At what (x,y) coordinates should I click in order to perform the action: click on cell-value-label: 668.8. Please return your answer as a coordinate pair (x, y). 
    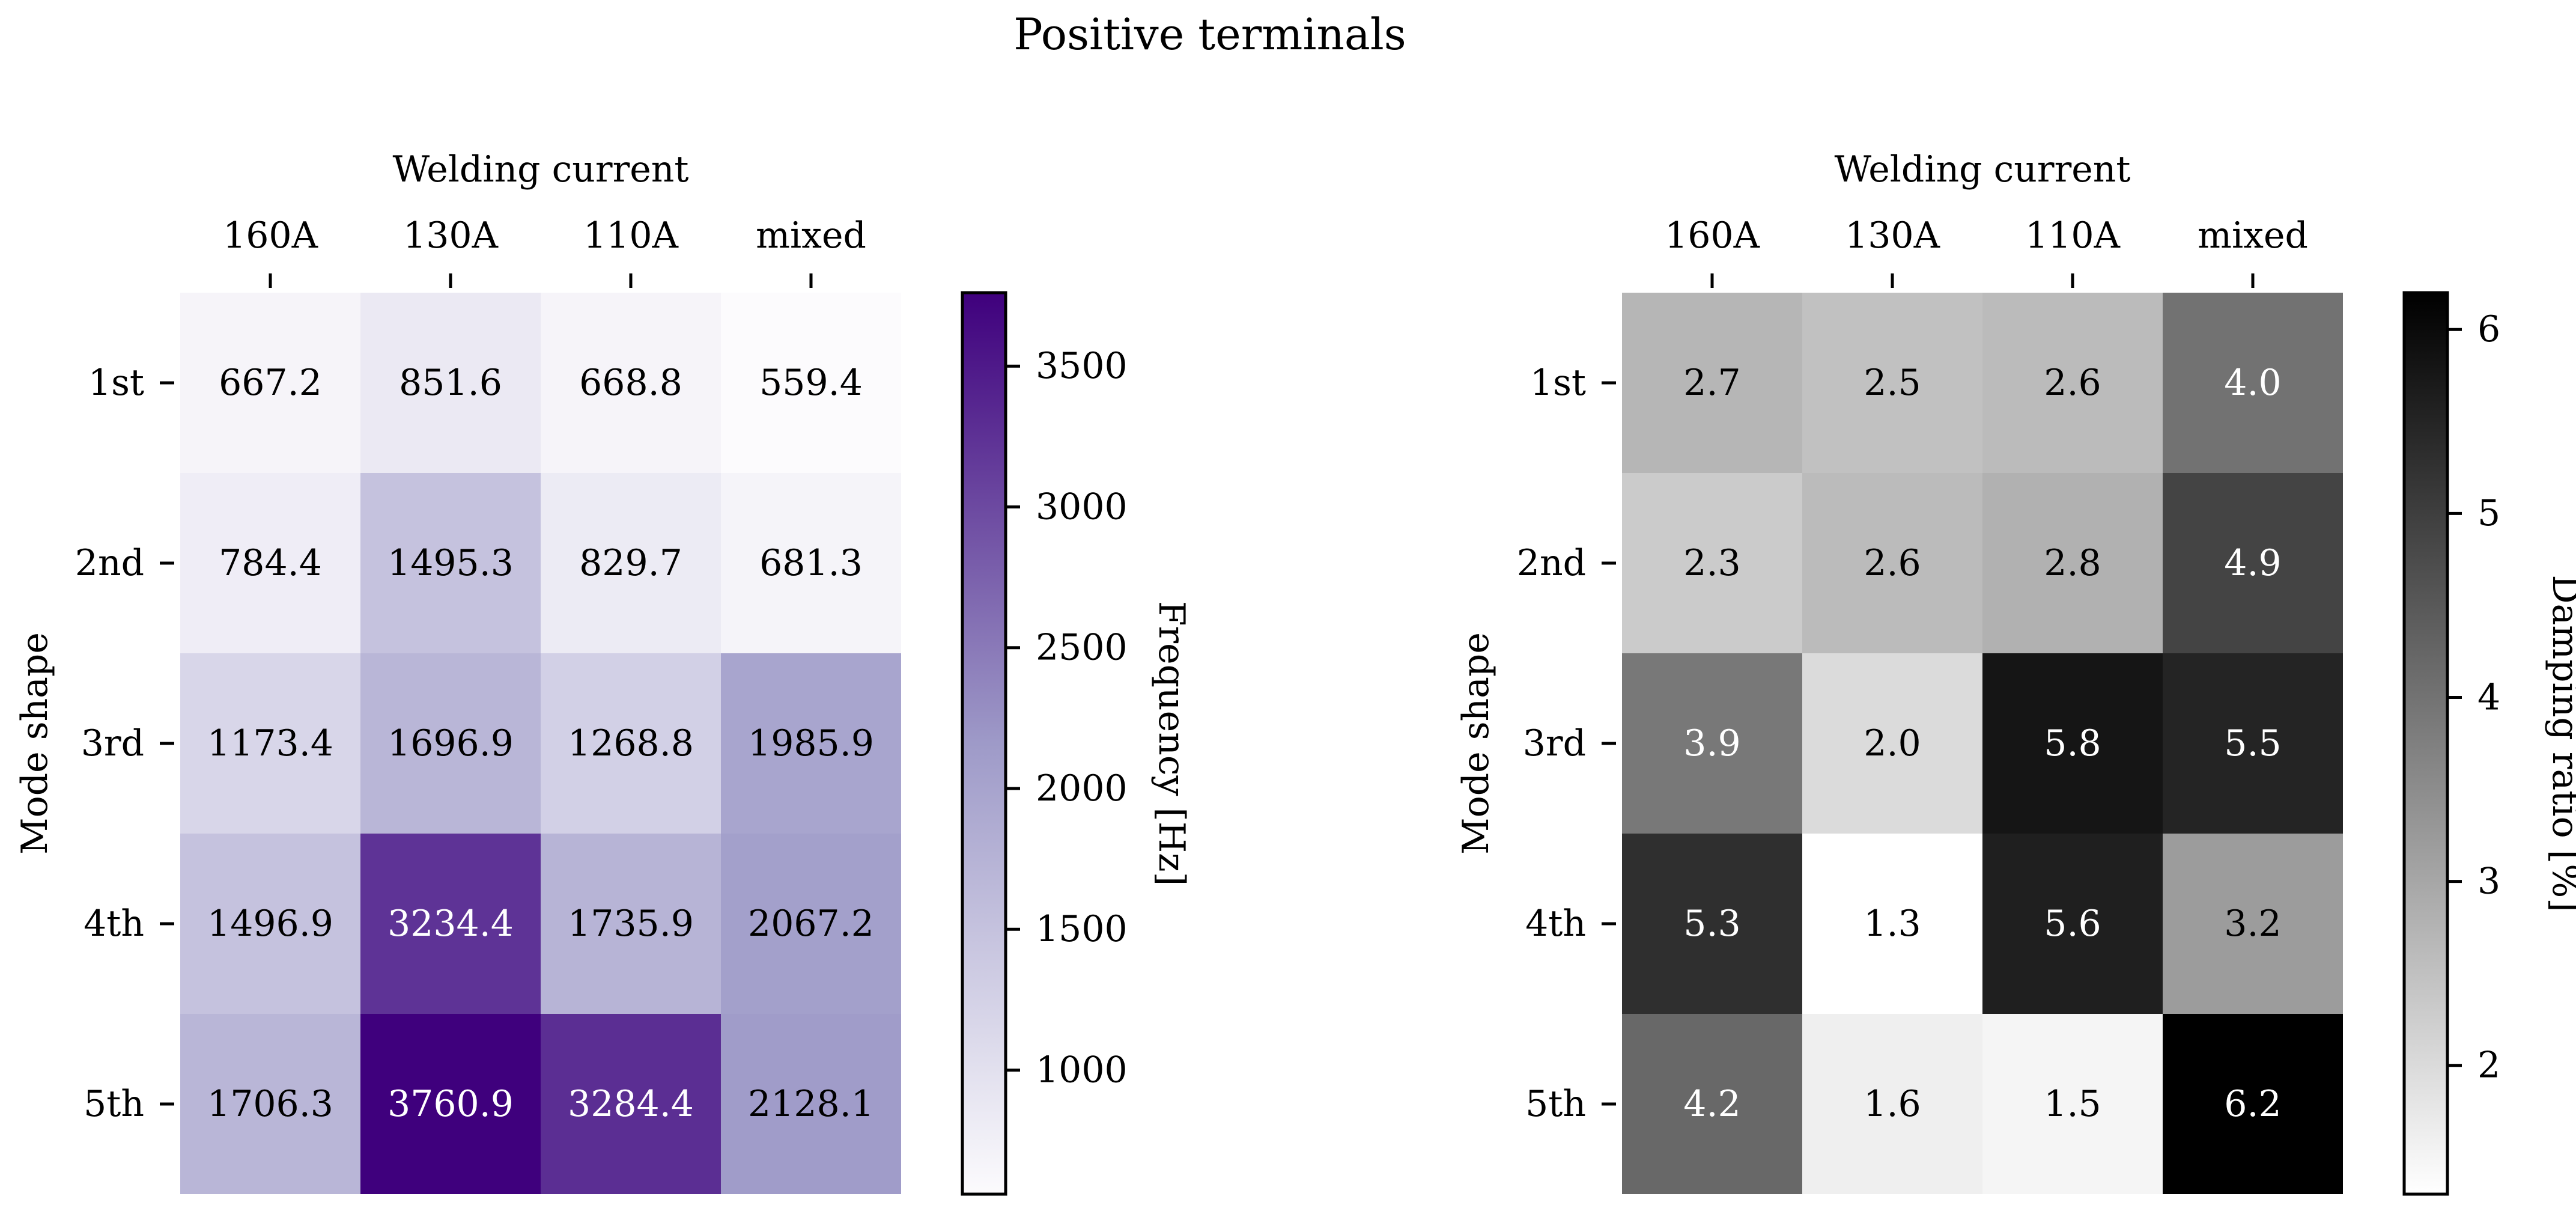
    Looking at the image, I should click on (630, 383).